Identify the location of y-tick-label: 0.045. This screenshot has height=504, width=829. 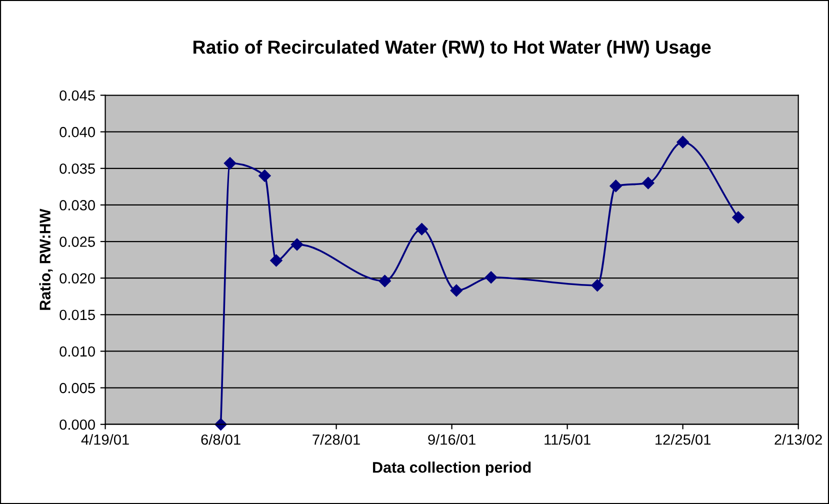
(77, 95).